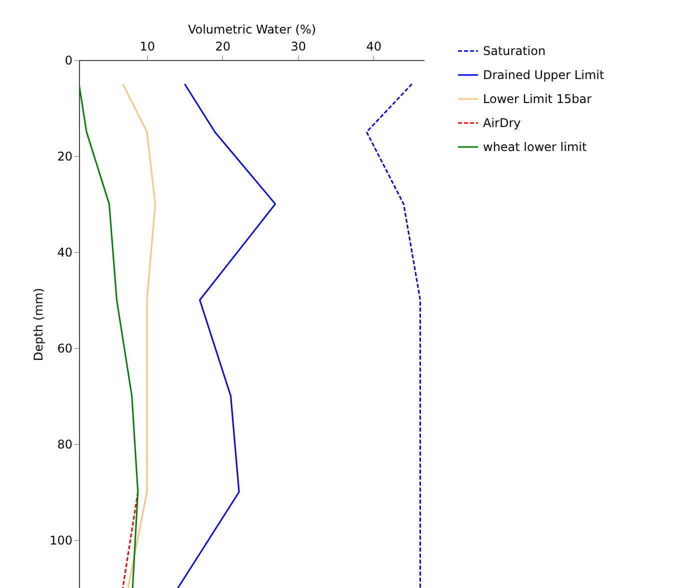 This screenshot has width=684, height=588. What do you see at coordinates (64, 445) in the screenshot?
I see `y-tick-label: 80` at bounding box center [64, 445].